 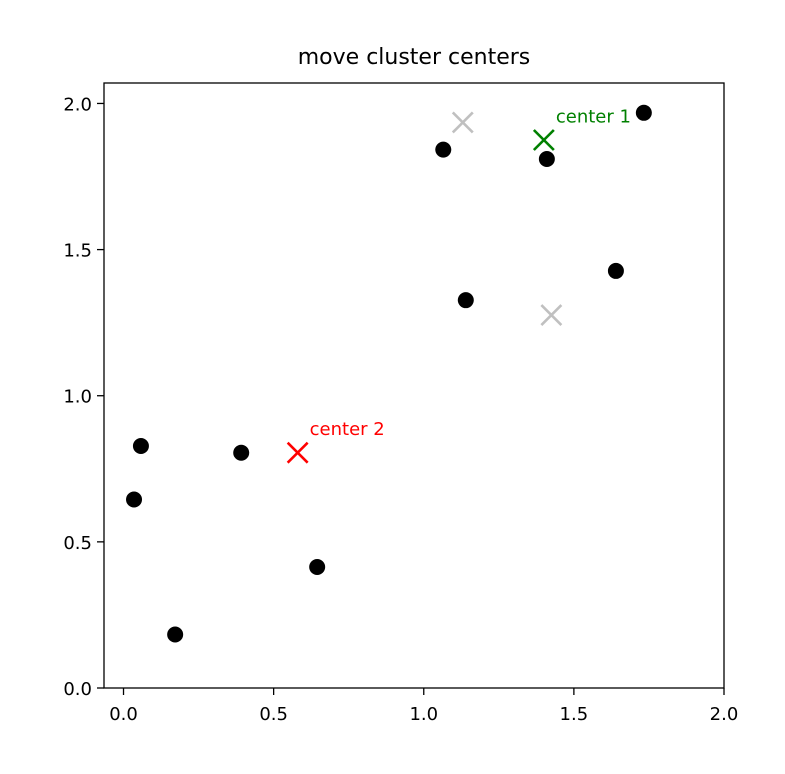 What do you see at coordinates (77, 397) in the screenshot?
I see `y-tick-label: 1.0` at bounding box center [77, 397].